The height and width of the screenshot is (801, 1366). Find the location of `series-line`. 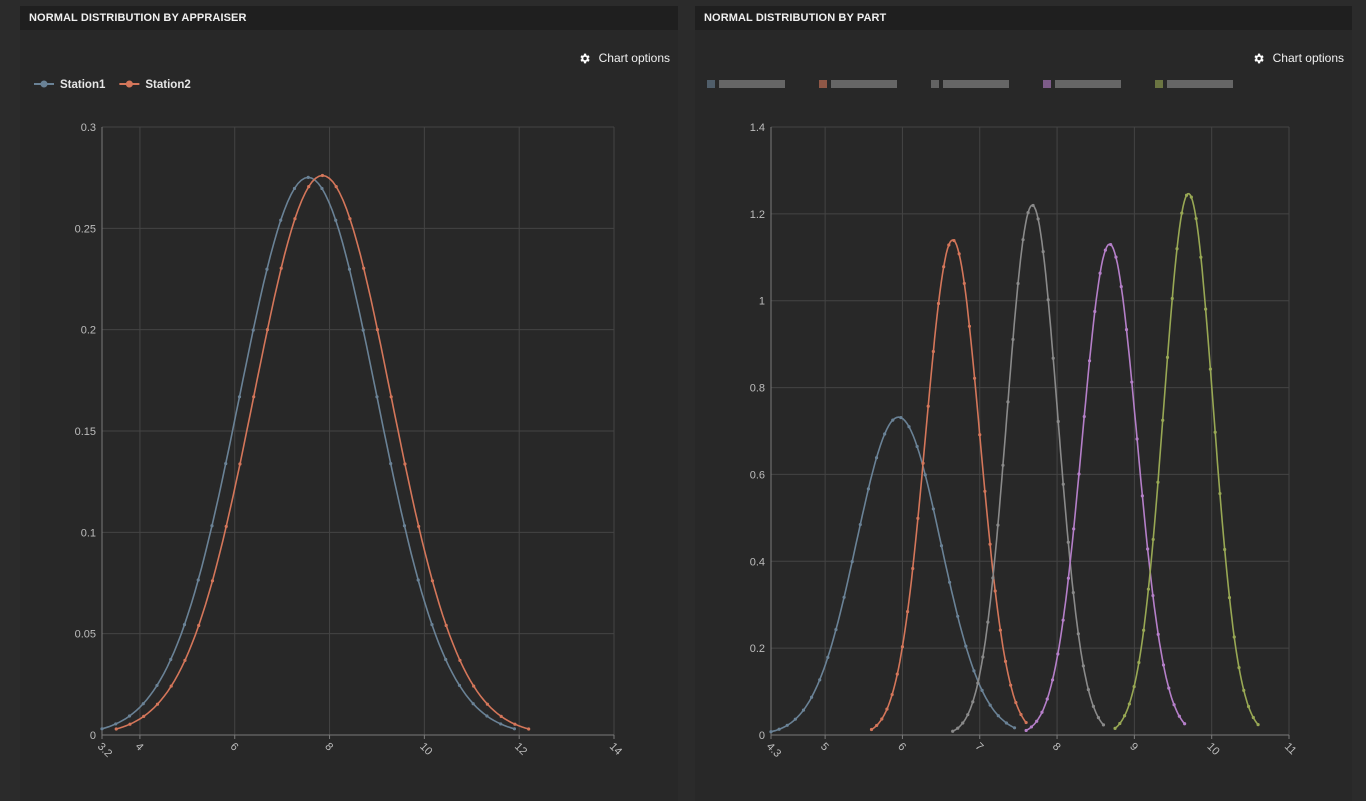

series-line is located at coordinates (949, 485).